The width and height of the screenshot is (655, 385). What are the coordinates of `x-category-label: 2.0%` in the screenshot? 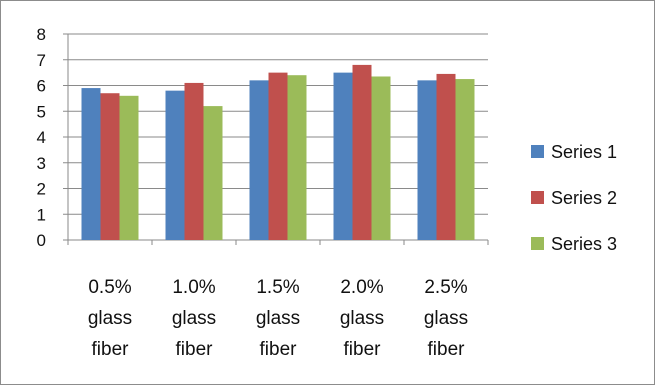 It's located at (361, 287).